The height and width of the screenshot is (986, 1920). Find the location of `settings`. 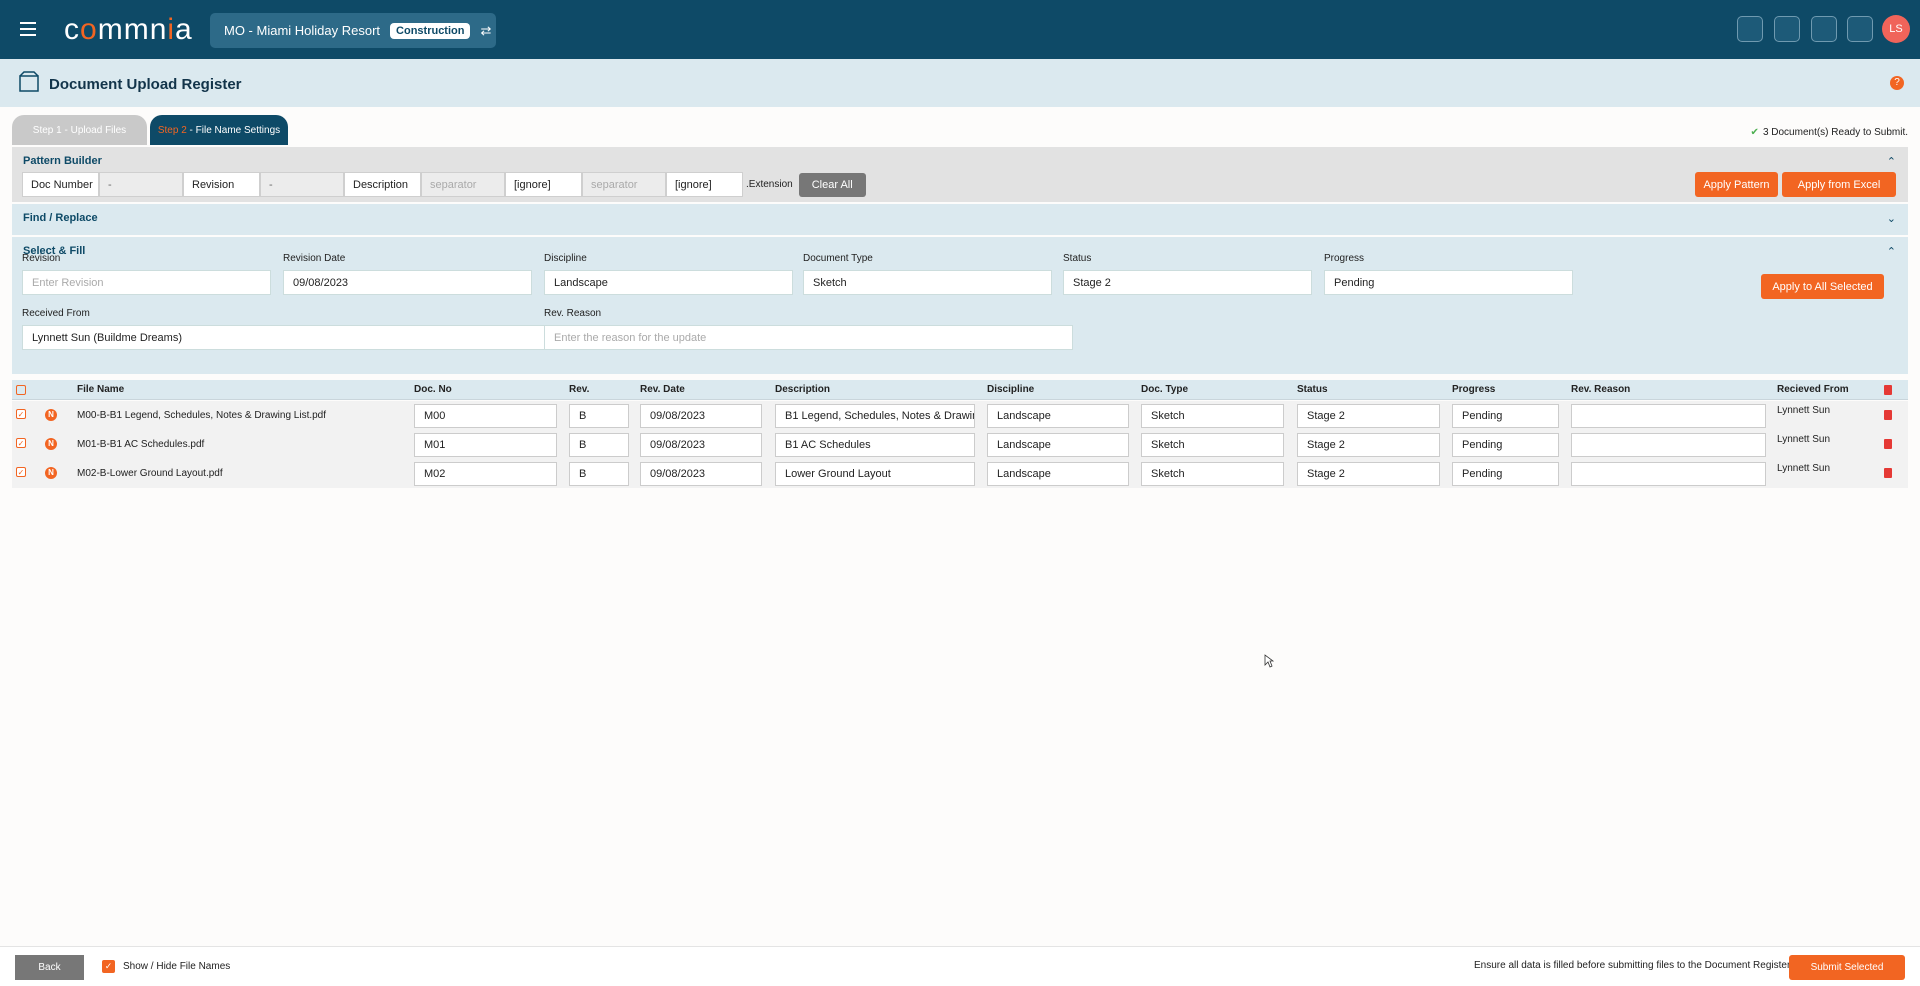

settings is located at coordinates (1787, 29).